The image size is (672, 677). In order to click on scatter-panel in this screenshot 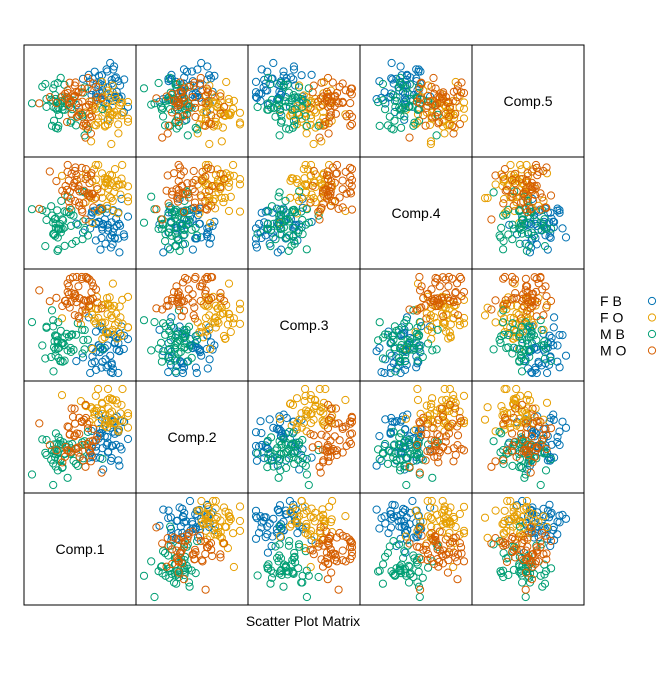, I will do `click(192, 549)`.